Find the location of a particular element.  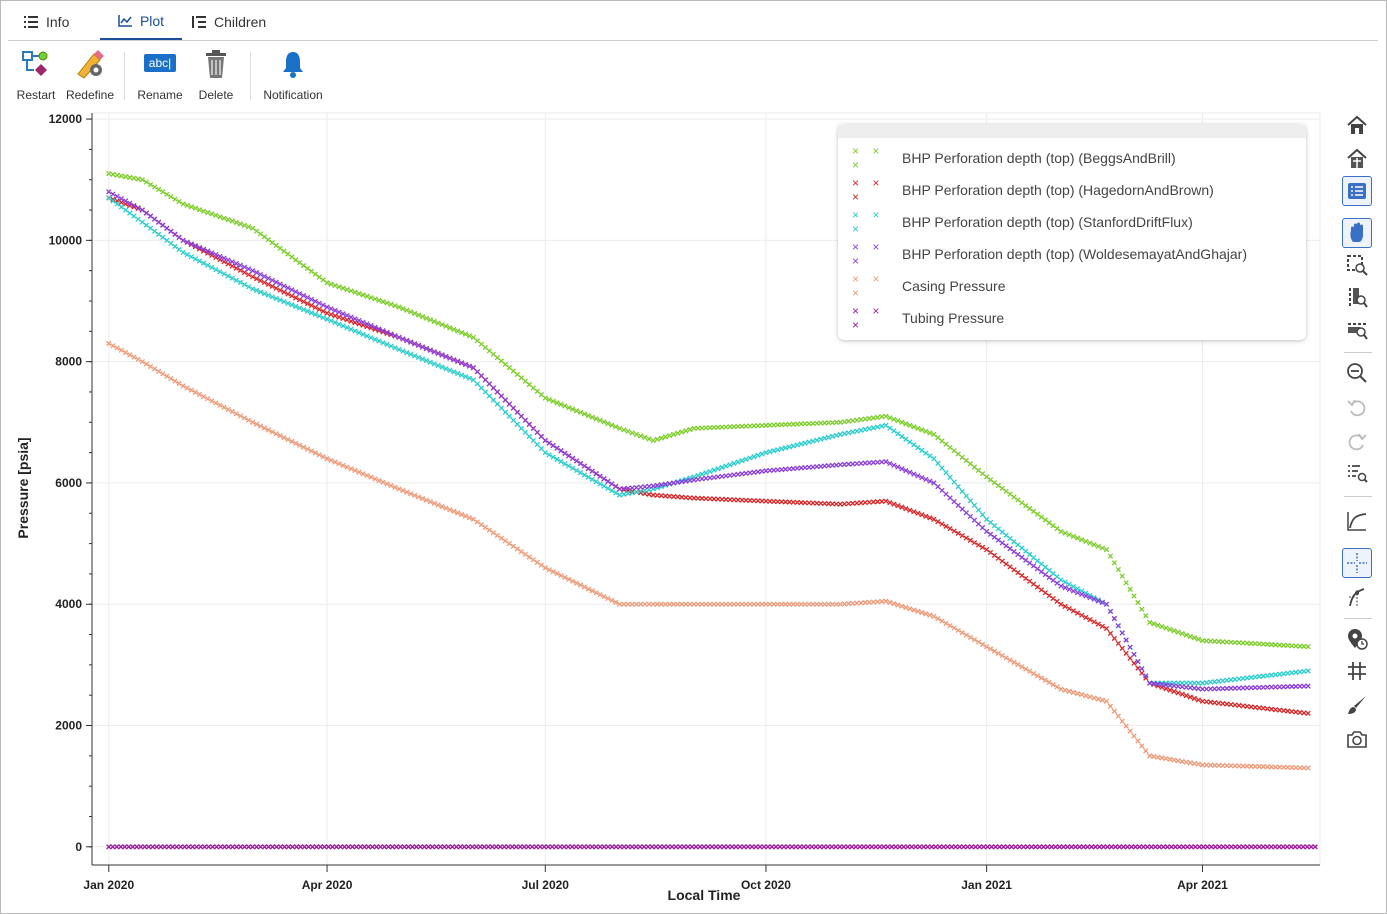

camera-icon is located at coordinates (1357, 739).